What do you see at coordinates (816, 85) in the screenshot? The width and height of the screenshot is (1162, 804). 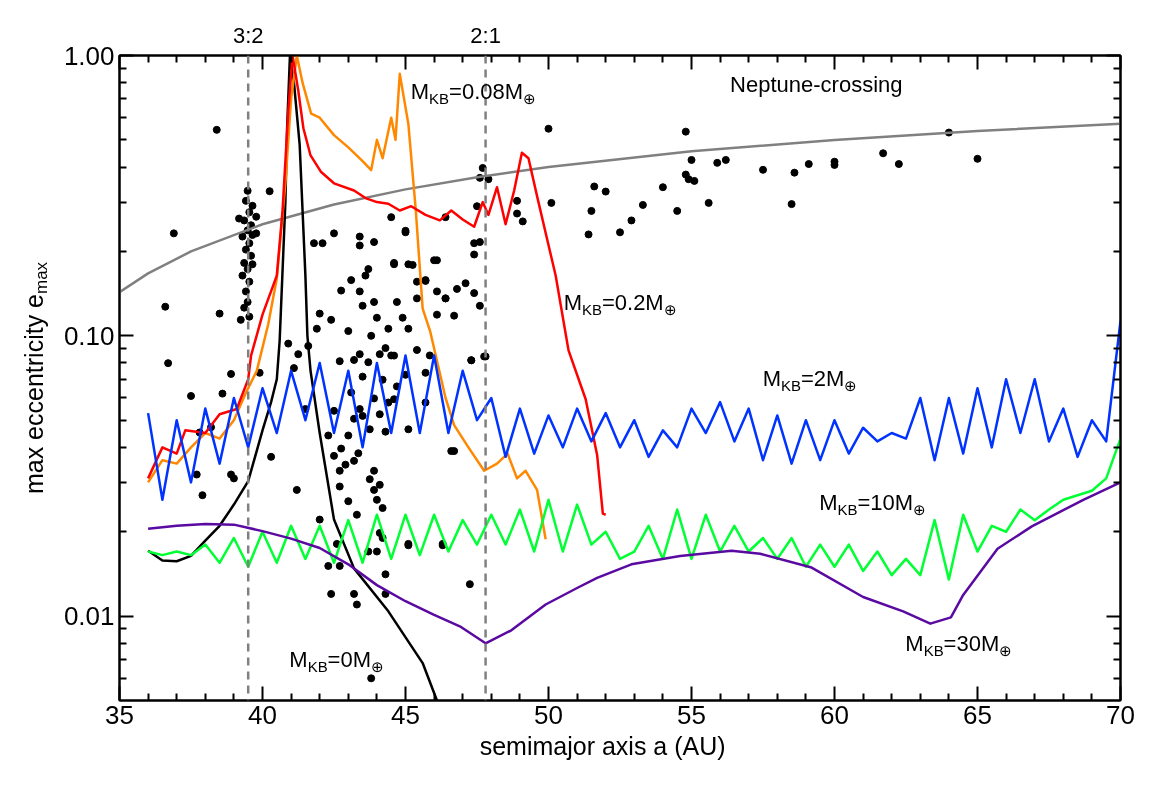 I see `annotation: Neptune-crossing` at bounding box center [816, 85].